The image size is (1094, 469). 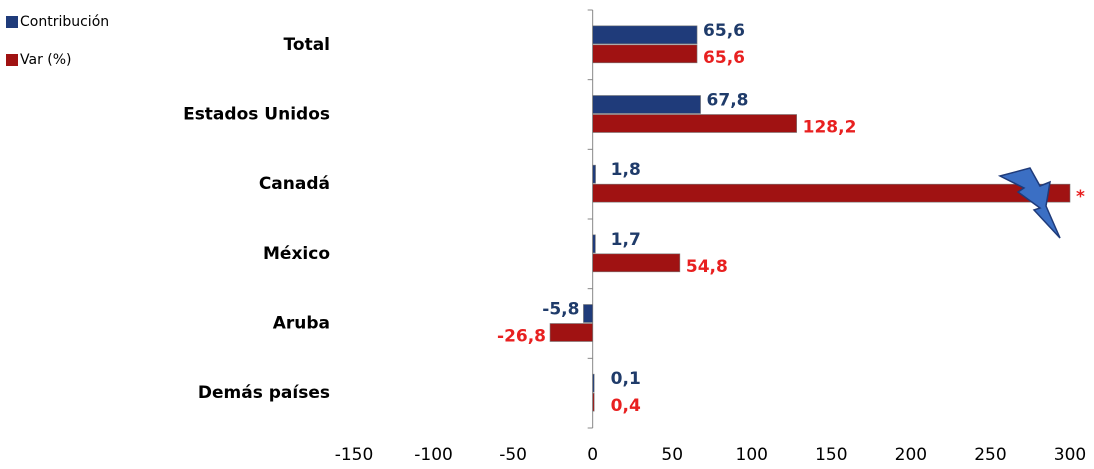 What do you see at coordinates (46, 60) in the screenshot?
I see `legend-label: Var (%)` at bounding box center [46, 60].